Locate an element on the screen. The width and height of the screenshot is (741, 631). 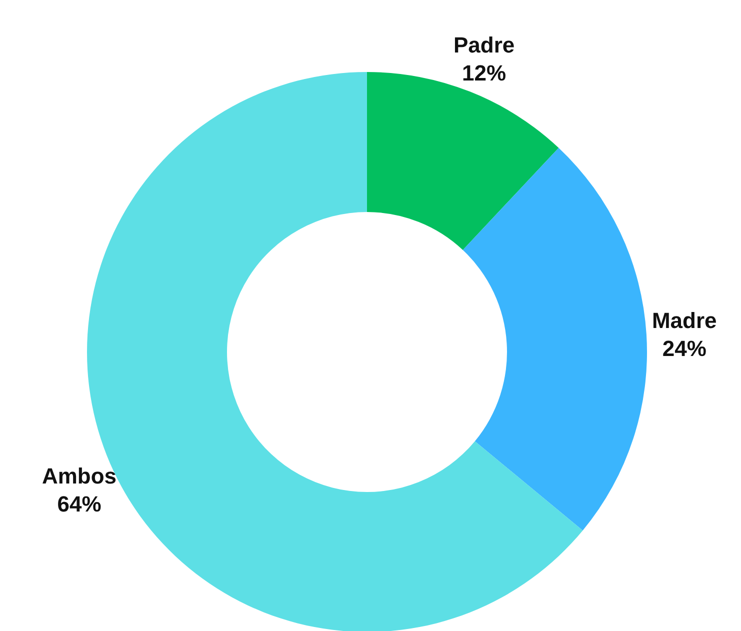
data-label: 24% is located at coordinates (684, 349).